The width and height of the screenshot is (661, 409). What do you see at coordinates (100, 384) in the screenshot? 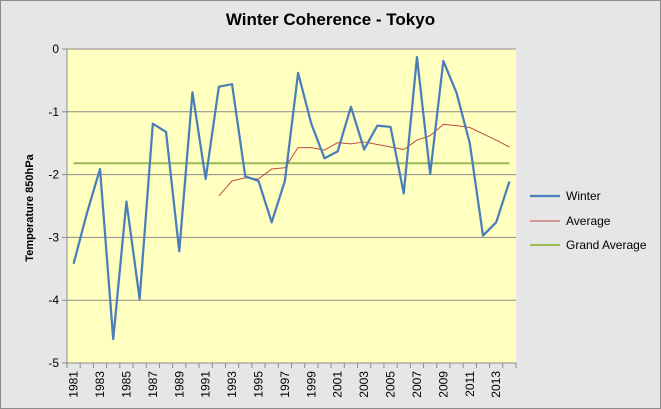
I see `x-tick-label: 1983` at bounding box center [100, 384].